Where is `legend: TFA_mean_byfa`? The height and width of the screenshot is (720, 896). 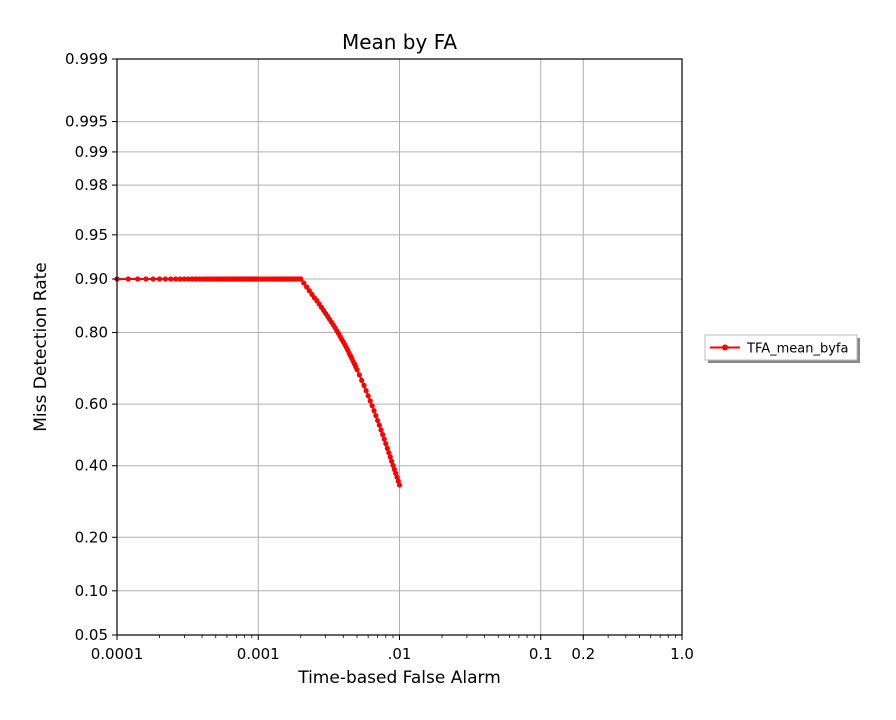
legend: TFA_mean_byfa is located at coordinates (782, 348).